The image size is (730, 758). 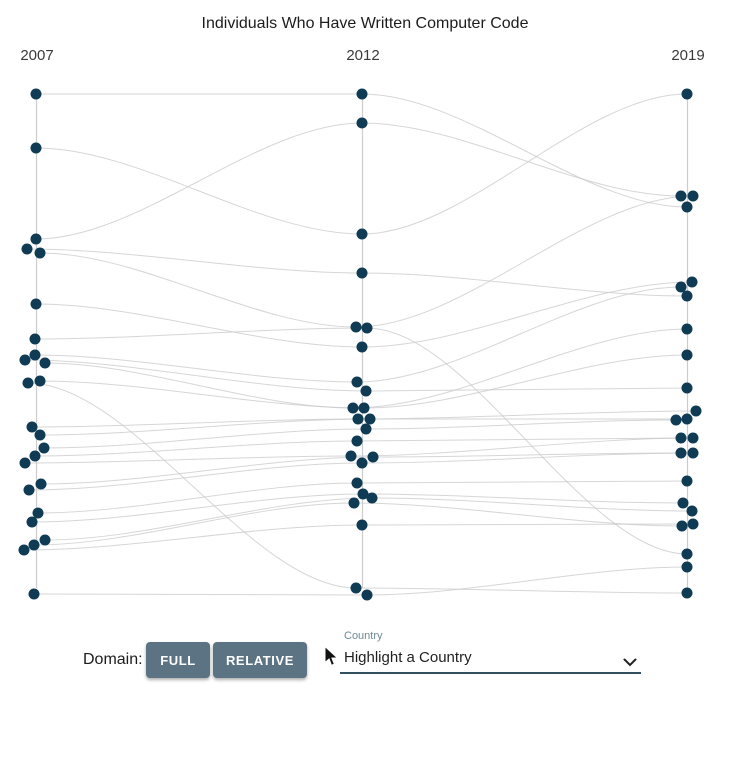 I want to click on full-domain-button: FULL, so click(x=178, y=660).